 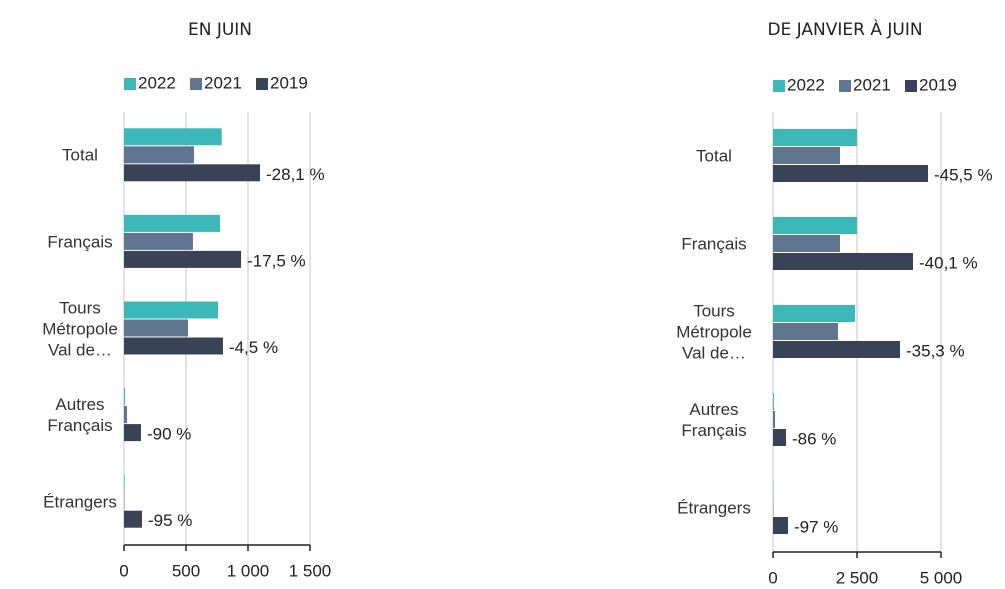 I want to click on change-label: -4,5 %, so click(x=253, y=347).